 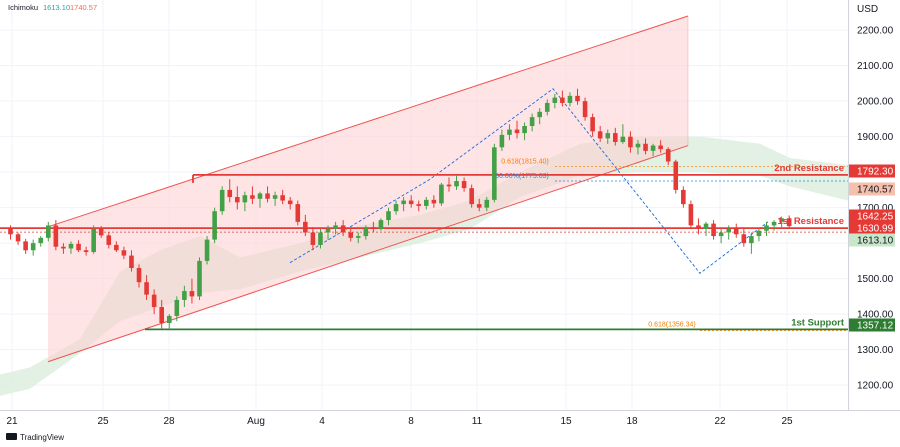 I want to click on price-tag-label: 1357.12, so click(x=875, y=326).